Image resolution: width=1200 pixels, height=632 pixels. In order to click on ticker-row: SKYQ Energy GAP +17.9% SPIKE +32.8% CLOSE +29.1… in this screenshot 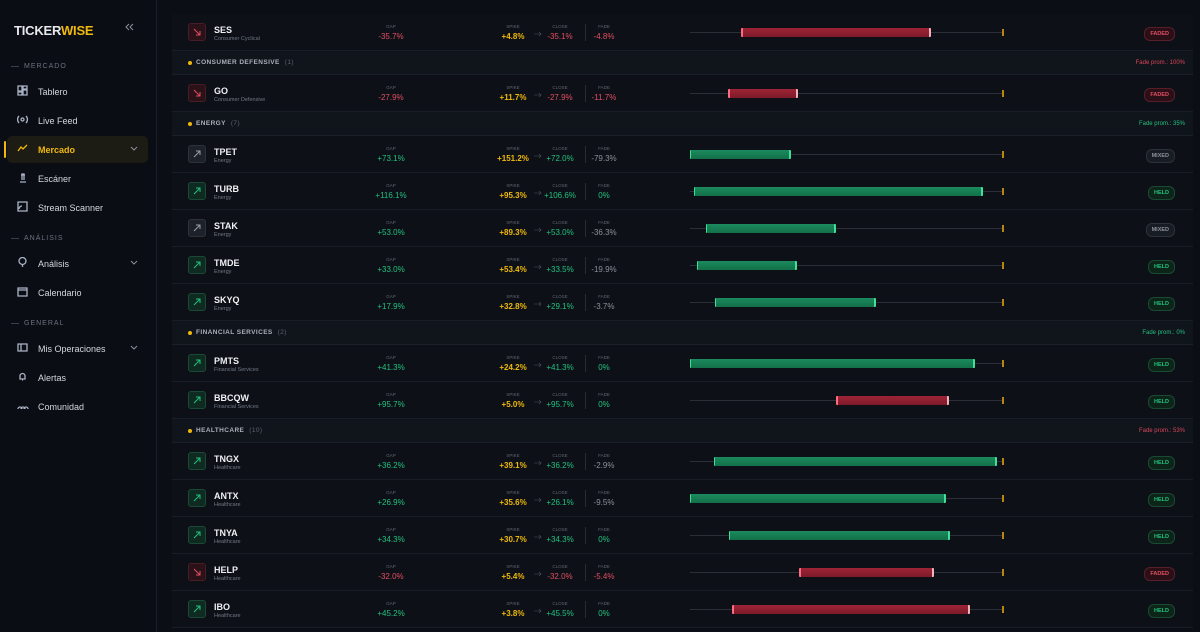, I will do `click(682, 302)`.